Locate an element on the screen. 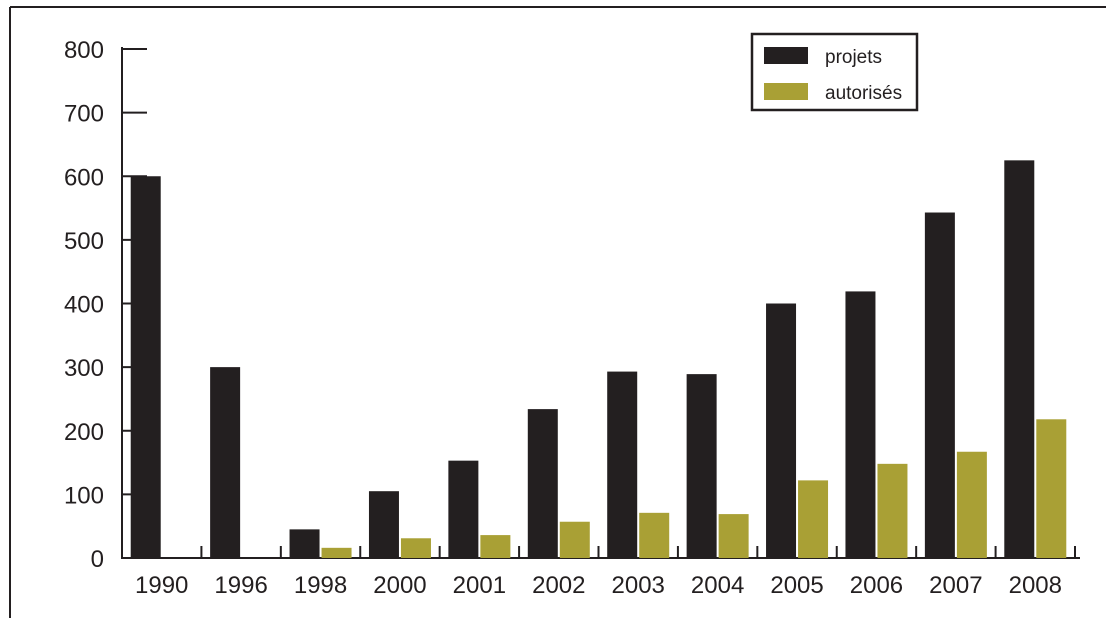 The width and height of the screenshot is (1106, 618). x-tick-label: 1990 is located at coordinates (161, 585).